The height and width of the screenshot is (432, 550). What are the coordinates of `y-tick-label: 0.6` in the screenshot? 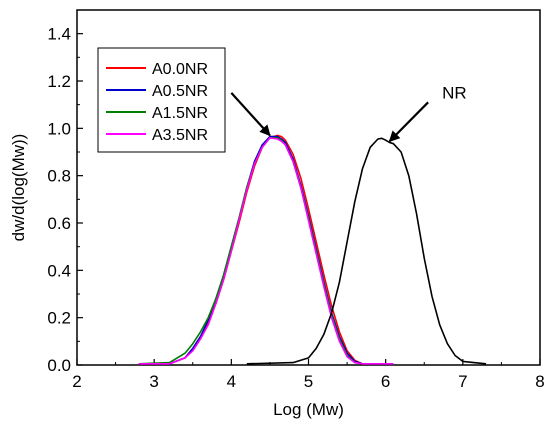 It's located at (59, 223).